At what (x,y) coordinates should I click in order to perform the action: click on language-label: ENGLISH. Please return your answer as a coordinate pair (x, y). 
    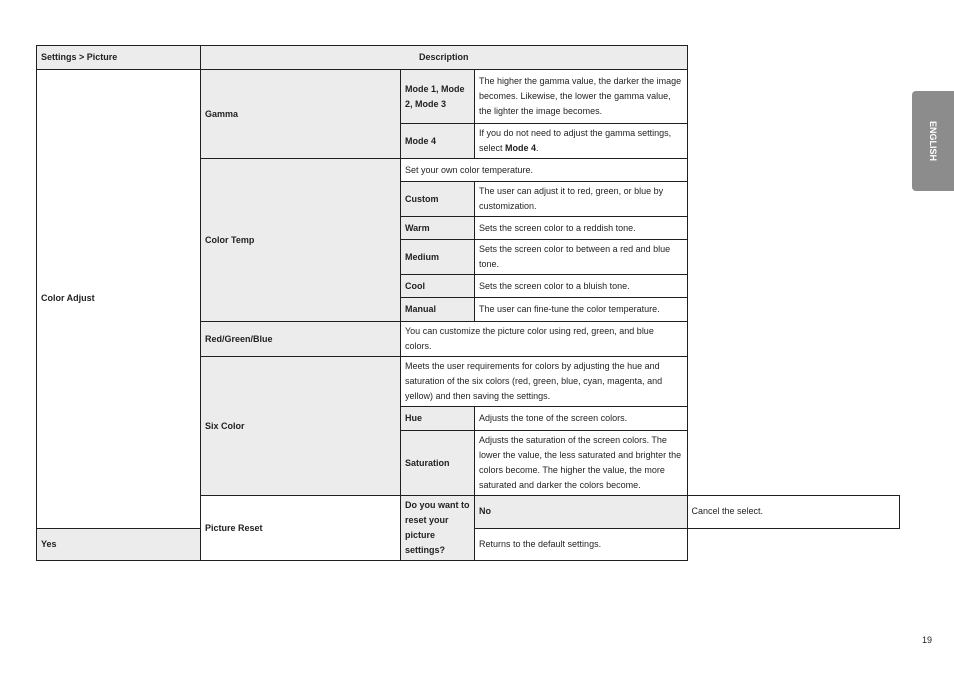
    Looking at the image, I should click on (933, 141).